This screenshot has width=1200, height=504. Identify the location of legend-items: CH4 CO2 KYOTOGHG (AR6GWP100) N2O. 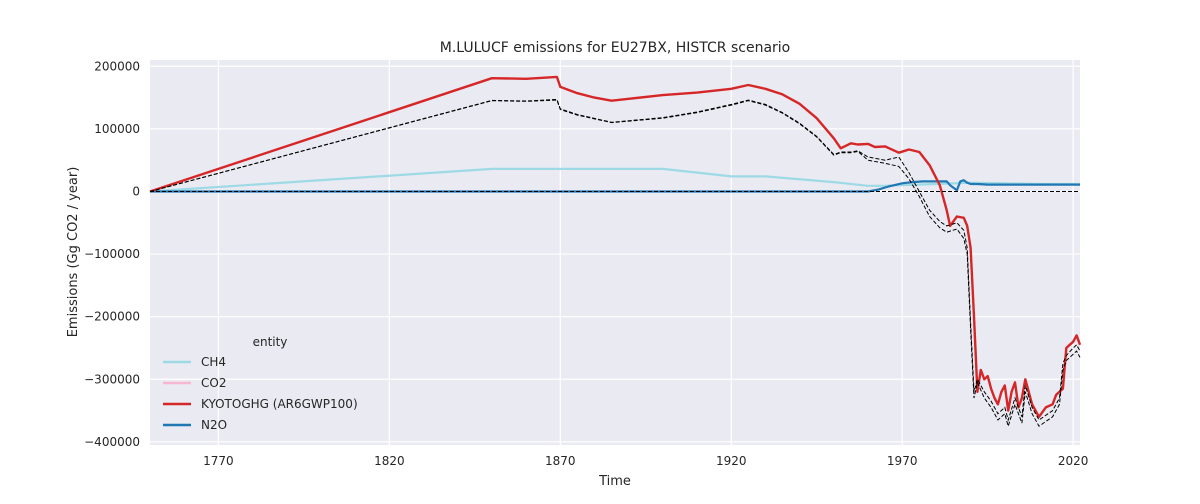
(260, 393).